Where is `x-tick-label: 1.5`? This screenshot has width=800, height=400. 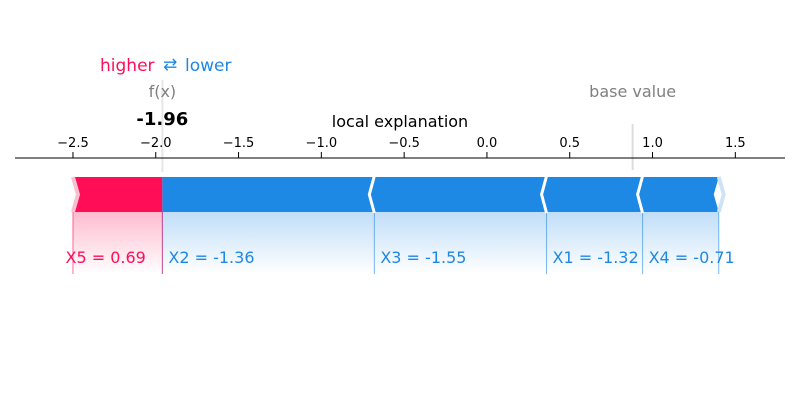
x-tick-label: 1.5 is located at coordinates (735, 143).